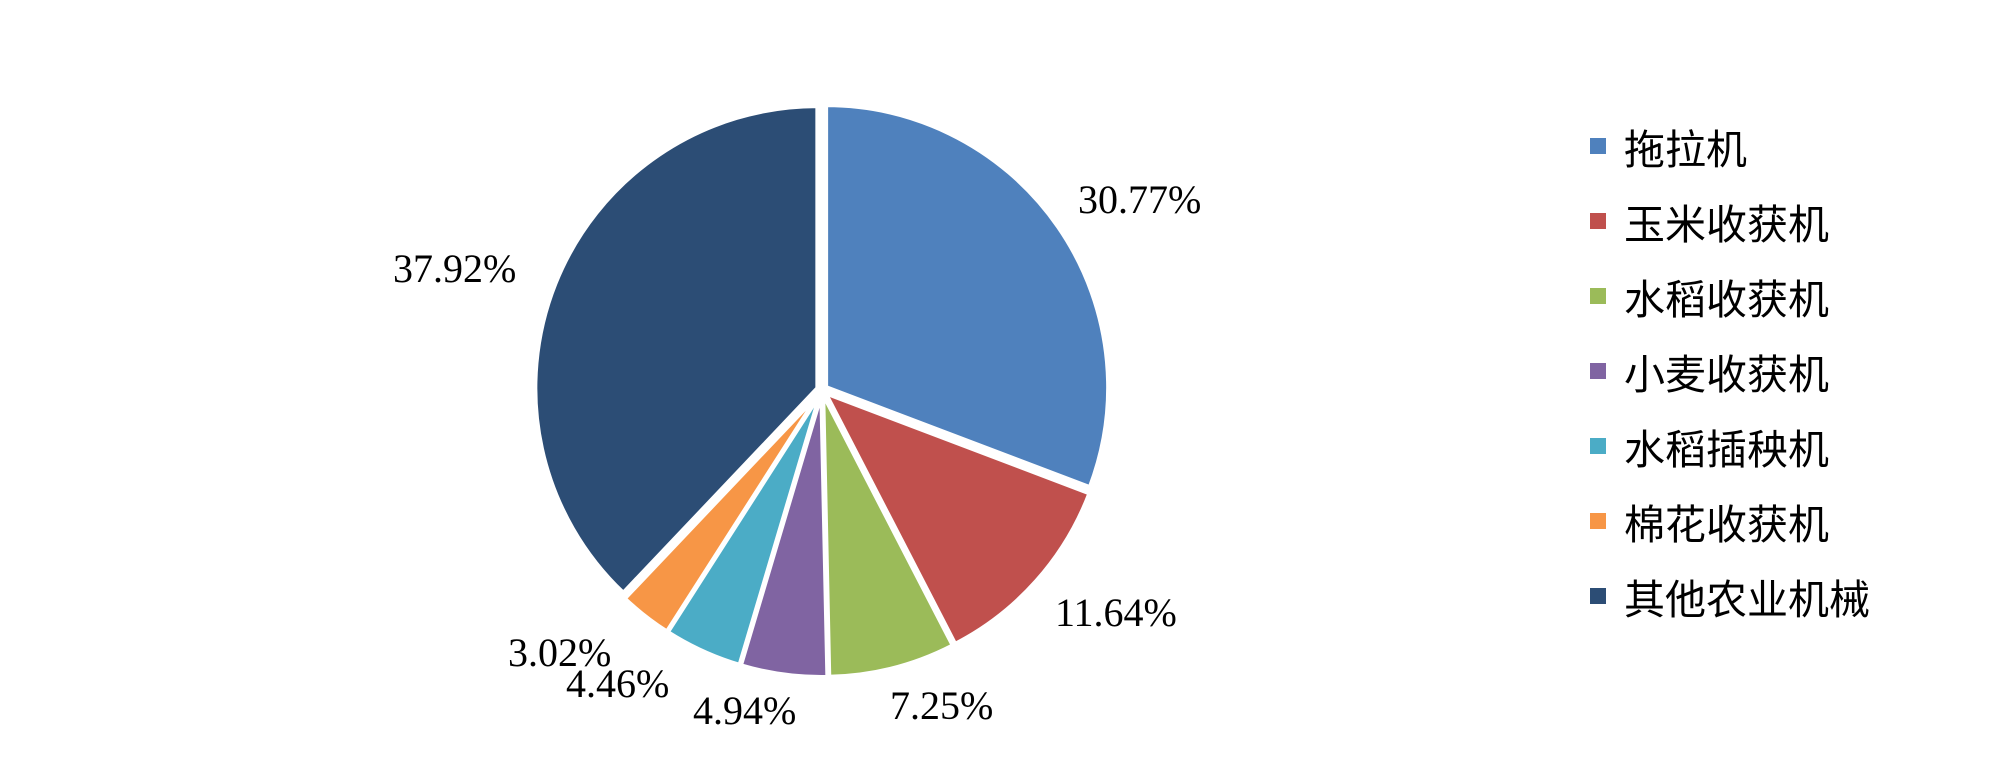  What do you see at coordinates (1726, 449) in the screenshot?
I see `legend-label: 水稻插秧机` at bounding box center [1726, 449].